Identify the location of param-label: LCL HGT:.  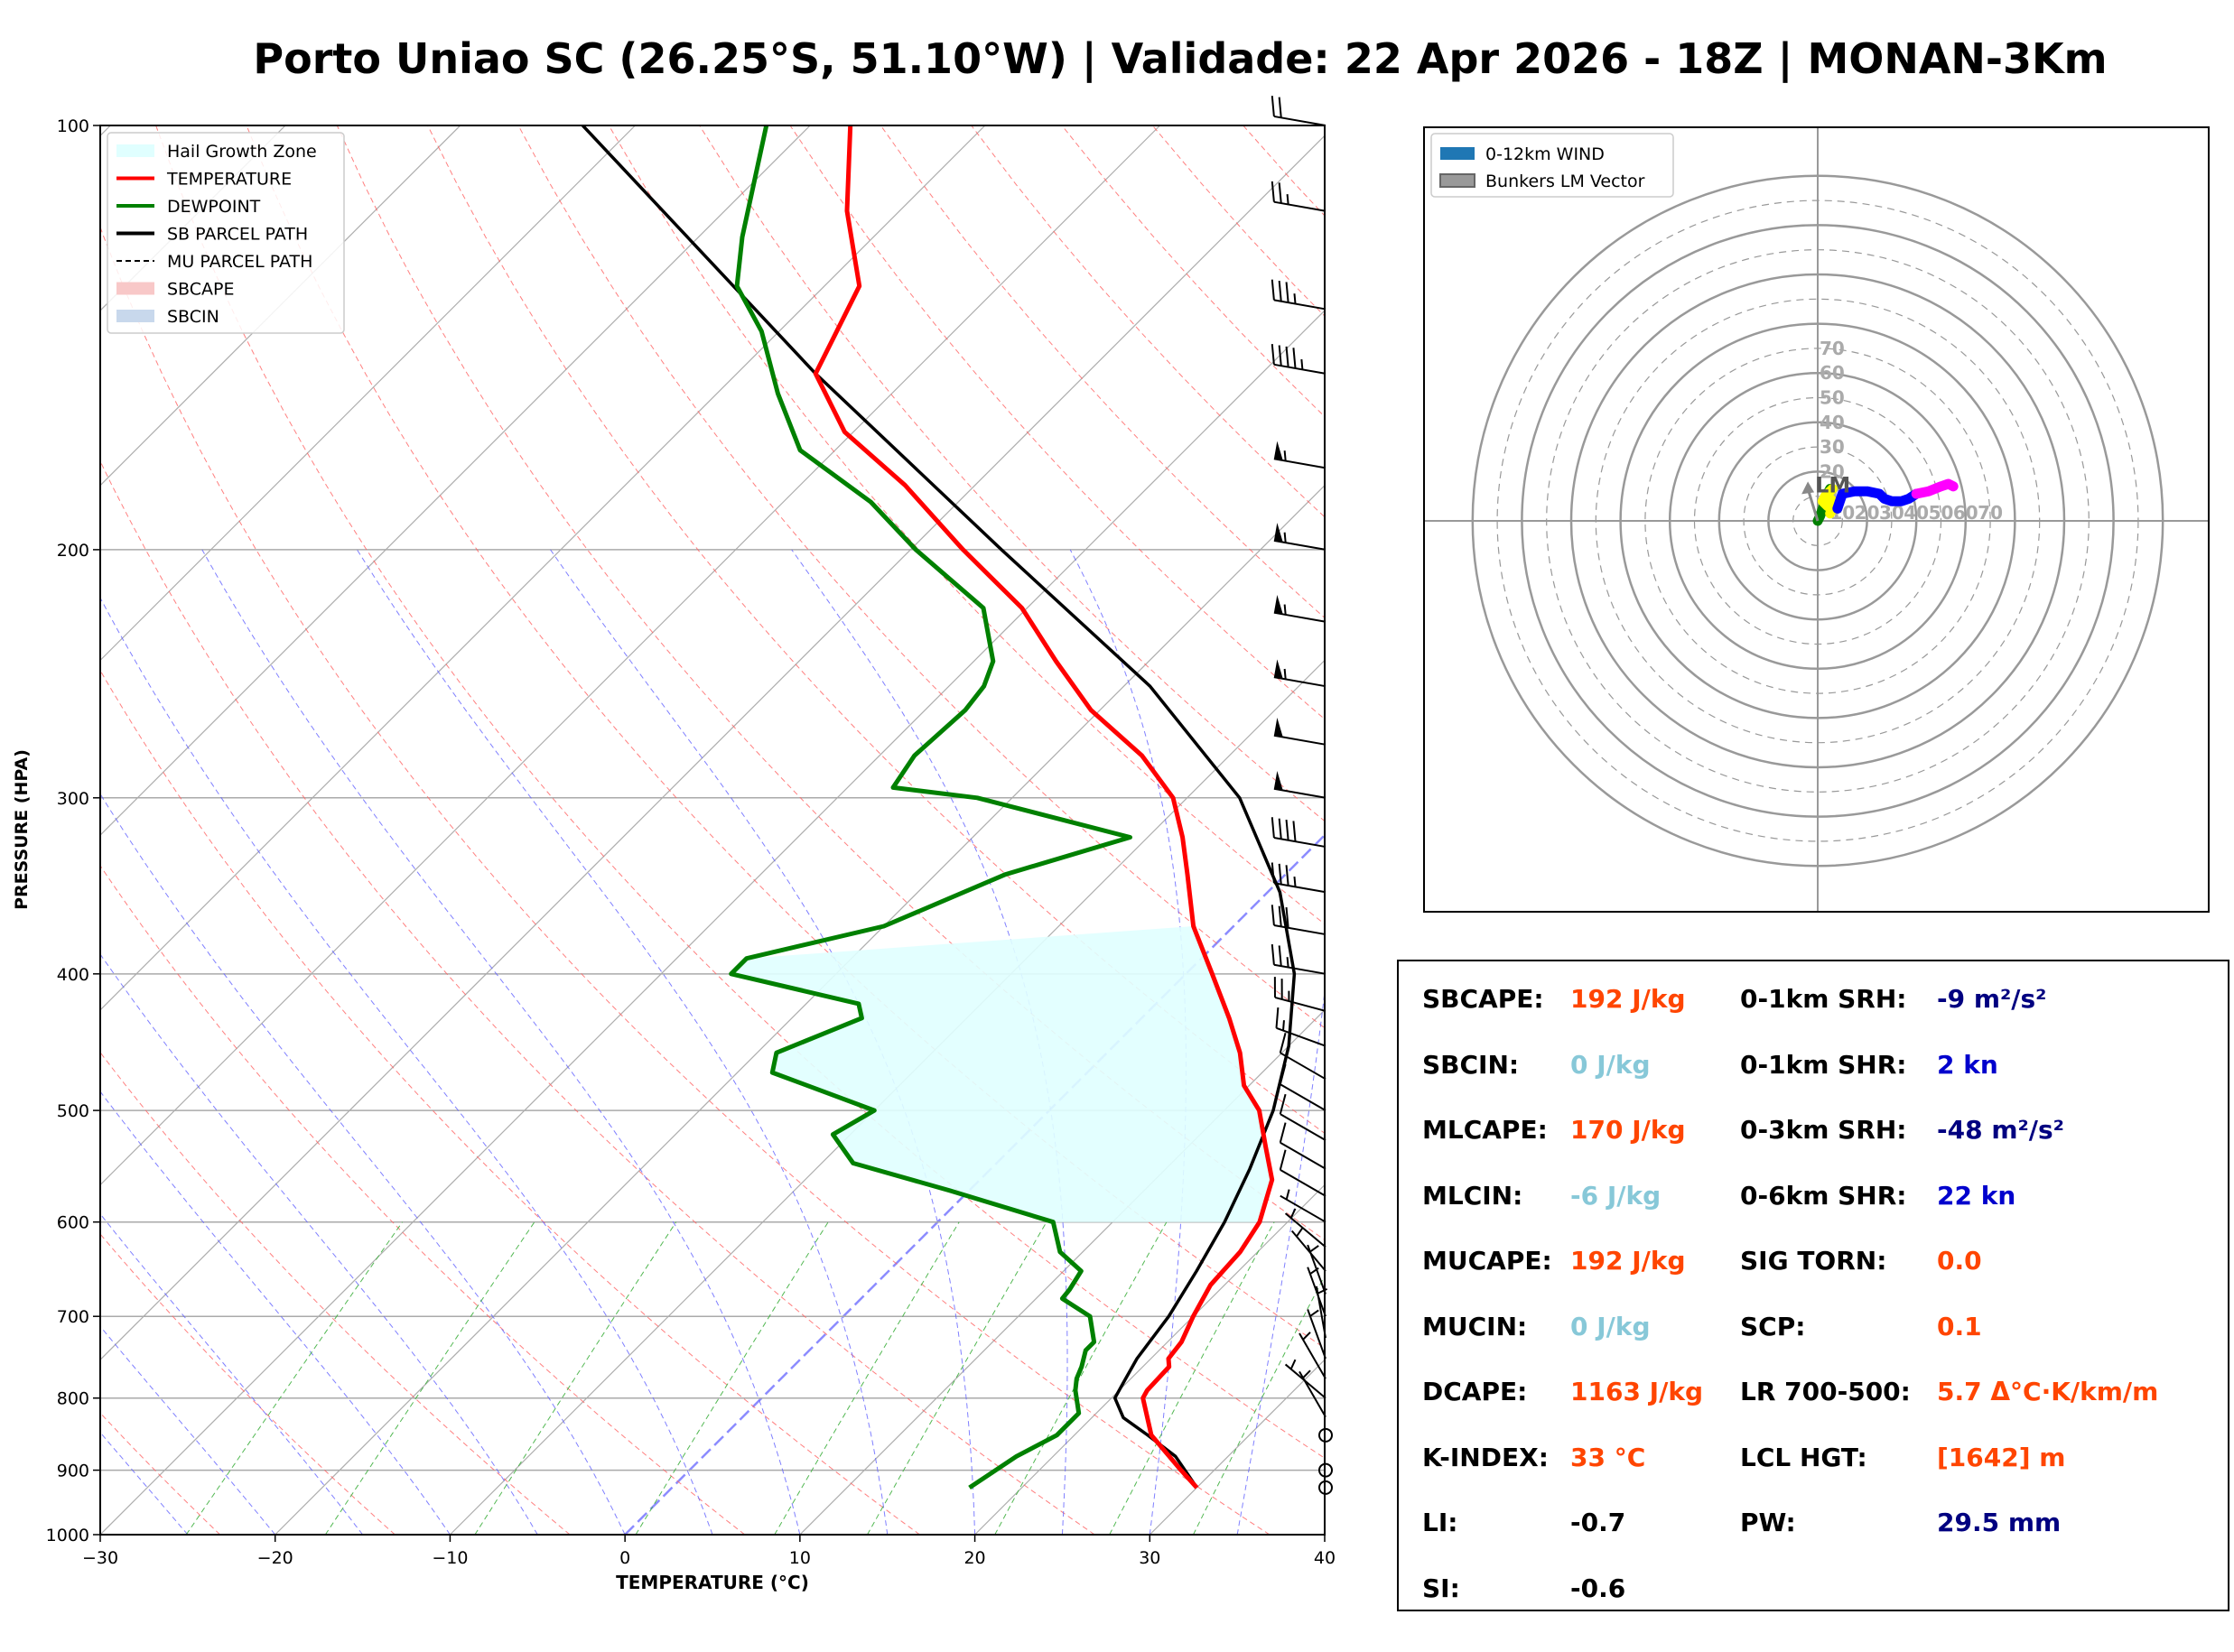
(1803, 1457).